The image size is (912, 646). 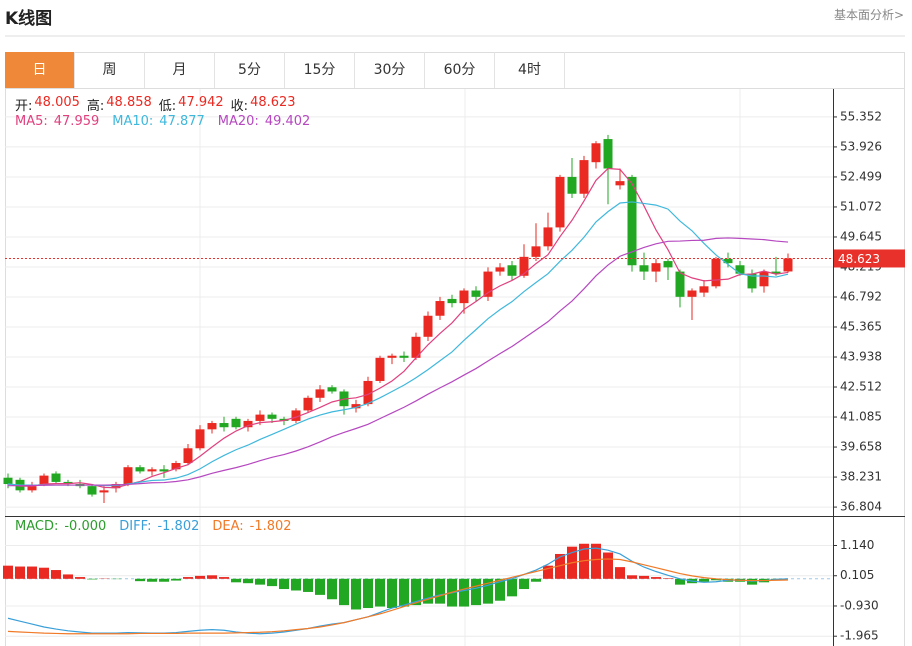 I want to click on ohlc-value: 48.005, so click(x=57, y=102).